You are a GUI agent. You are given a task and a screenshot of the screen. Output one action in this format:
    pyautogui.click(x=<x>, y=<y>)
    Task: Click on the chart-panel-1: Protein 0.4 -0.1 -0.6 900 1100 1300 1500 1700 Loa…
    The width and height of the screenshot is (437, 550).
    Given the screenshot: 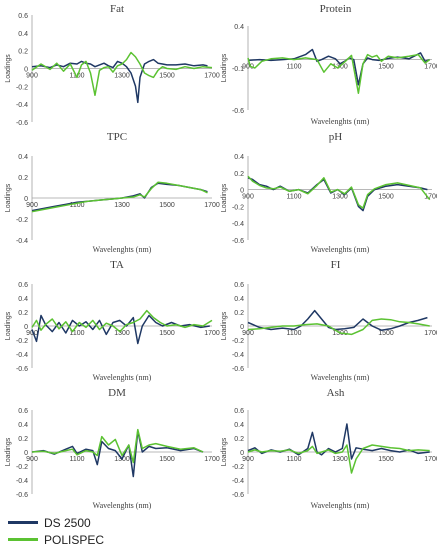 What is the action you would take?
    pyautogui.click(x=329, y=64)
    